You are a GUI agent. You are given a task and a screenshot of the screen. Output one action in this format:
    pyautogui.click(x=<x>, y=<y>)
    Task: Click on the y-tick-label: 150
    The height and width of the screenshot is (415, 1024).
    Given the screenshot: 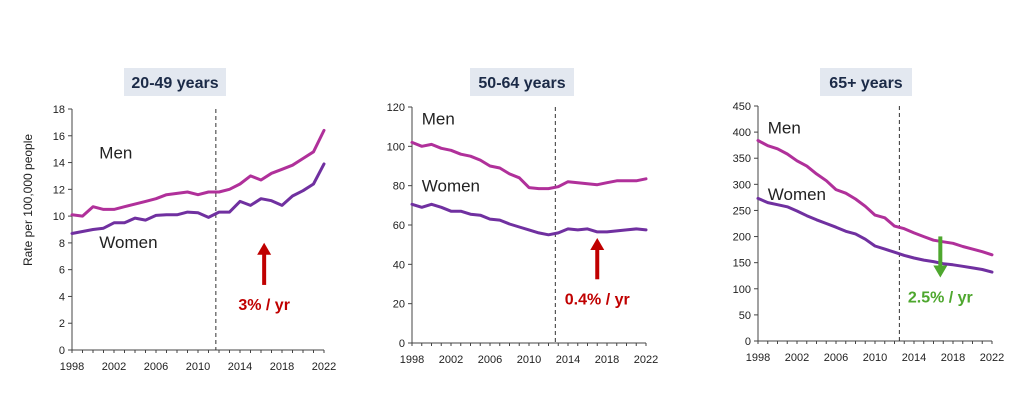 What is the action you would take?
    pyautogui.click(x=742, y=264)
    